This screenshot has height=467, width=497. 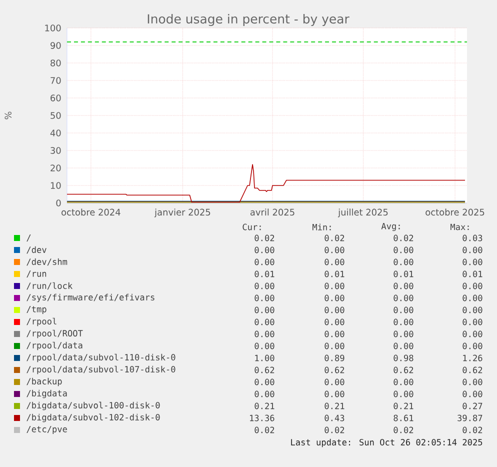 I want to click on y-tick-label: 10, so click(x=55, y=185).